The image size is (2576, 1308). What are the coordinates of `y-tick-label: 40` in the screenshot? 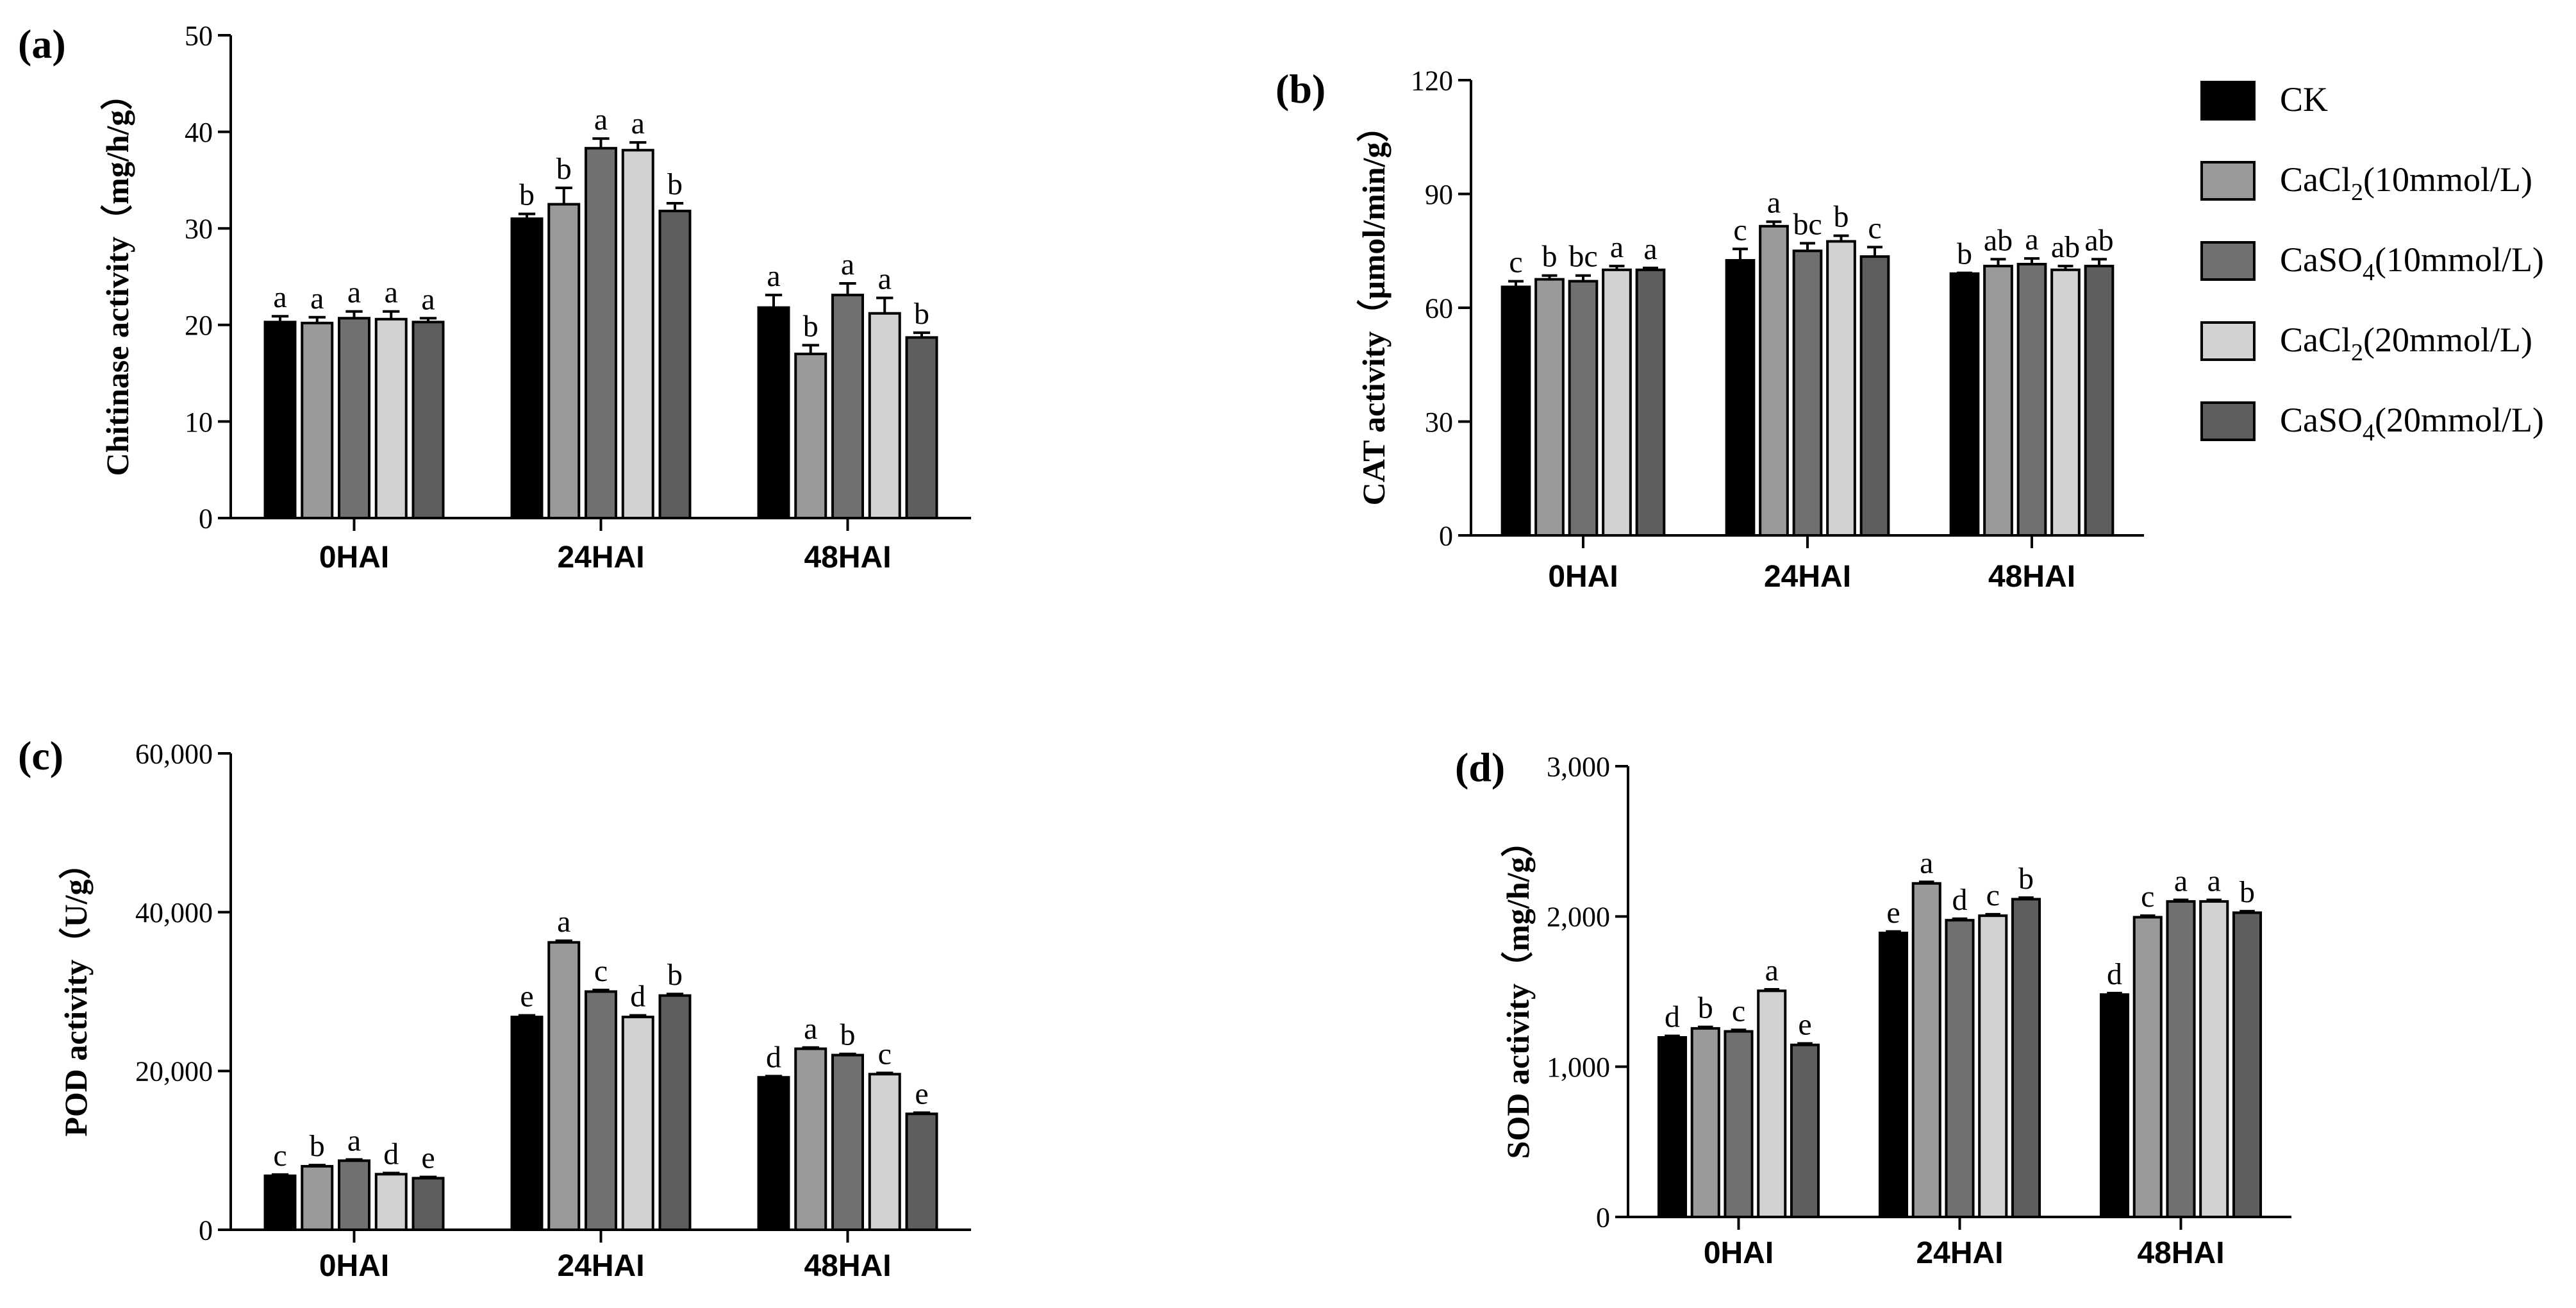 It's located at (199, 132).